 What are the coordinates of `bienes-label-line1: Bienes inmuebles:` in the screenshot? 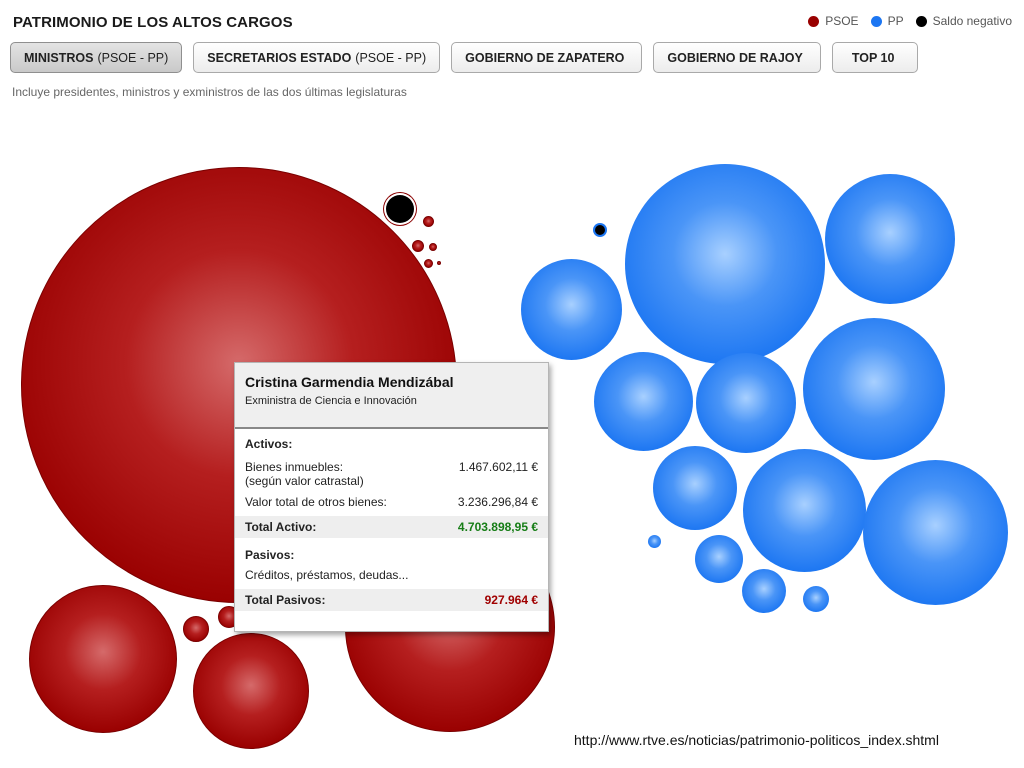 It's located at (294, 467).